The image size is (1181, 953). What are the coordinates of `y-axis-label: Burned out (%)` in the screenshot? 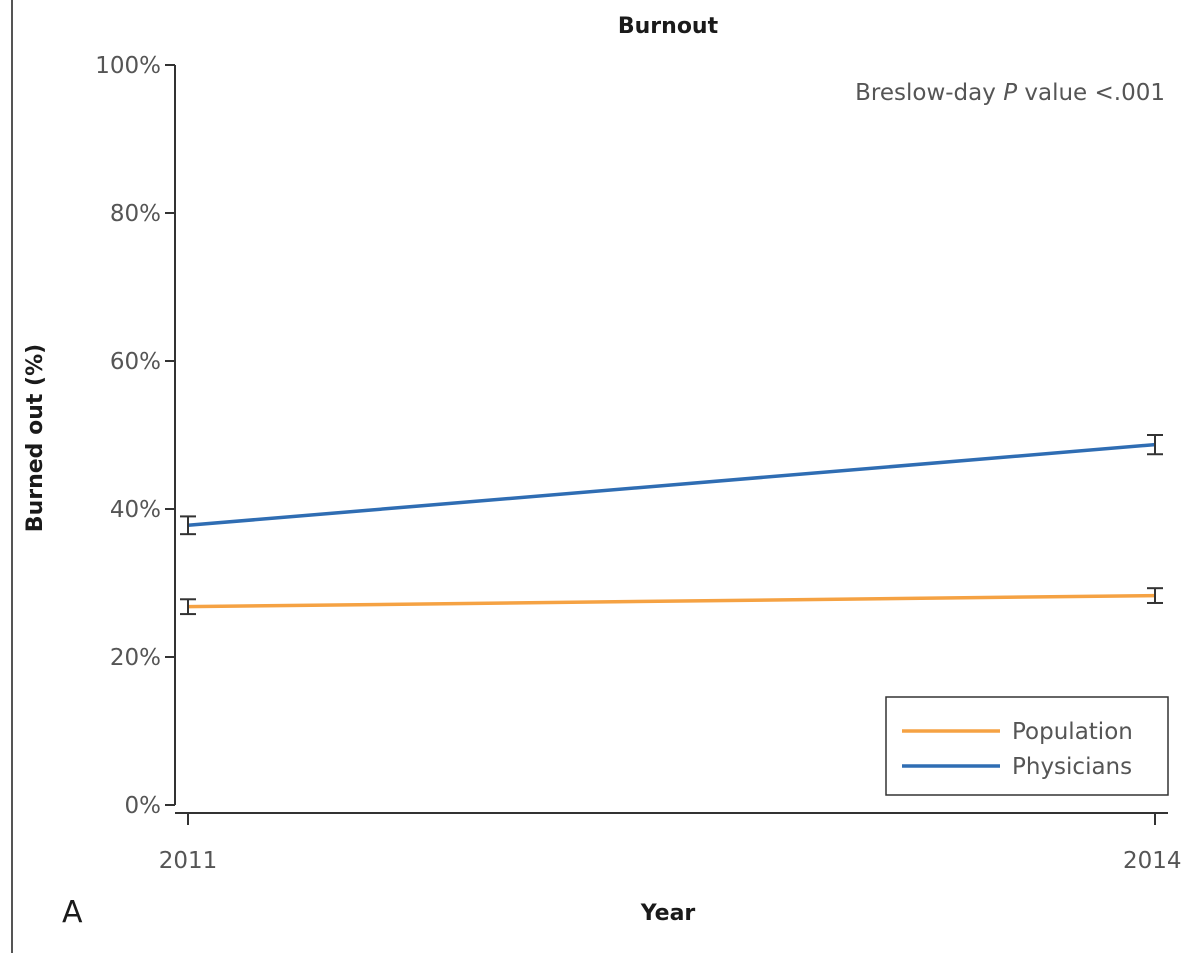 It's located at (35, 438).